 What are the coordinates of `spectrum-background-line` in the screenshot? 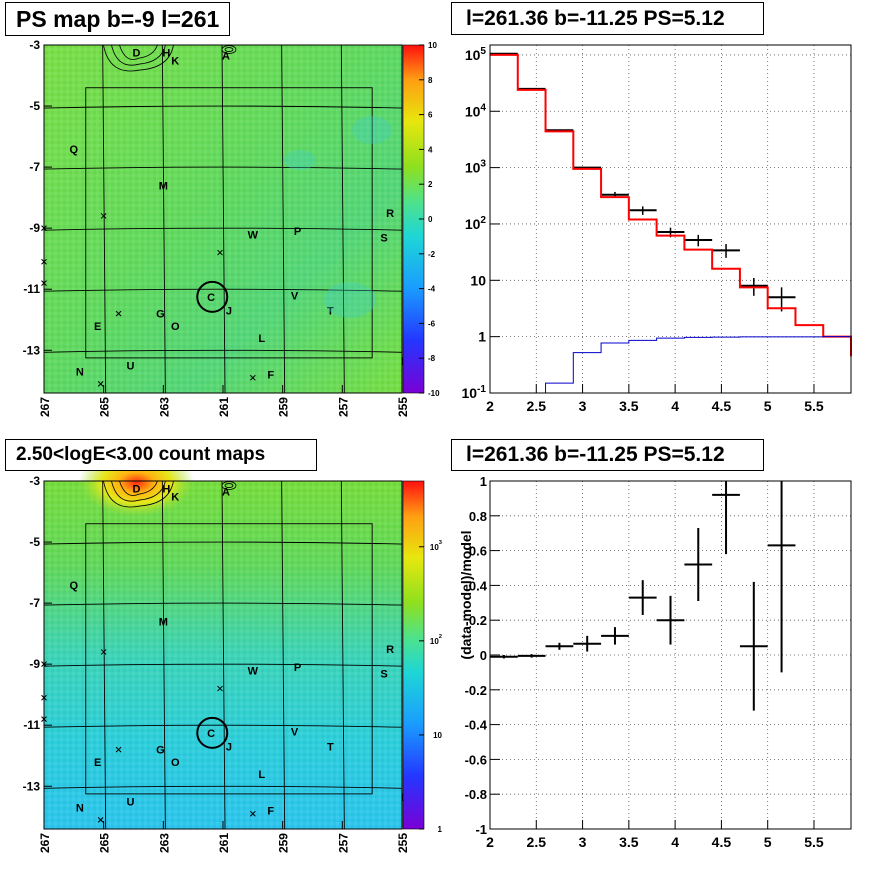 It's located at (670, 365).